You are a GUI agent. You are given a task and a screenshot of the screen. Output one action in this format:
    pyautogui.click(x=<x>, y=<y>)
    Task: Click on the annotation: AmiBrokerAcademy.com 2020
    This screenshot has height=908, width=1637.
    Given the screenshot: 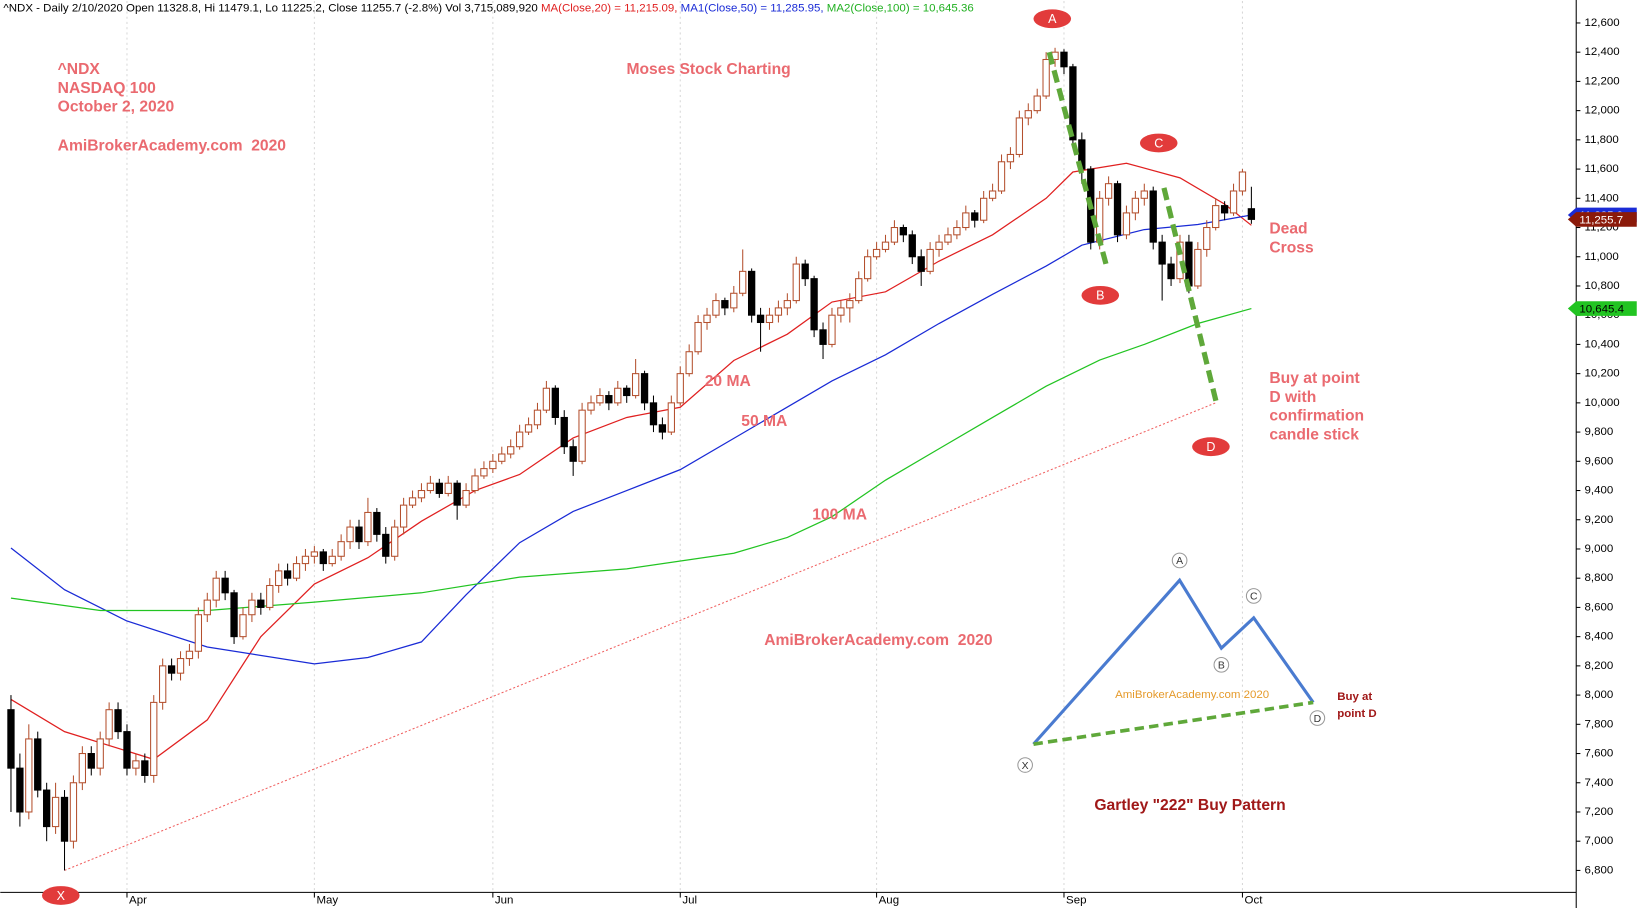 What is the action you would take?
    pyautogui.click(x=172, y=145)
    